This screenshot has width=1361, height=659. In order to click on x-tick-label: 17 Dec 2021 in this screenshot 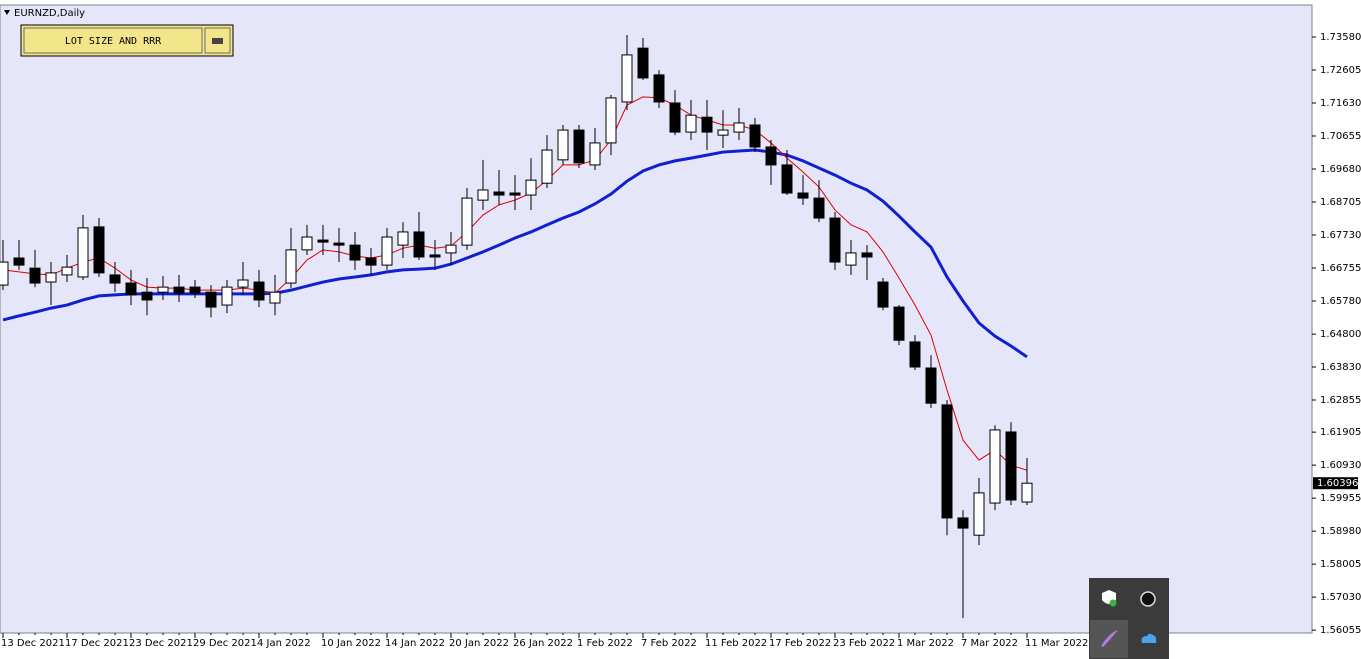, I will do `click(97, 643)`.